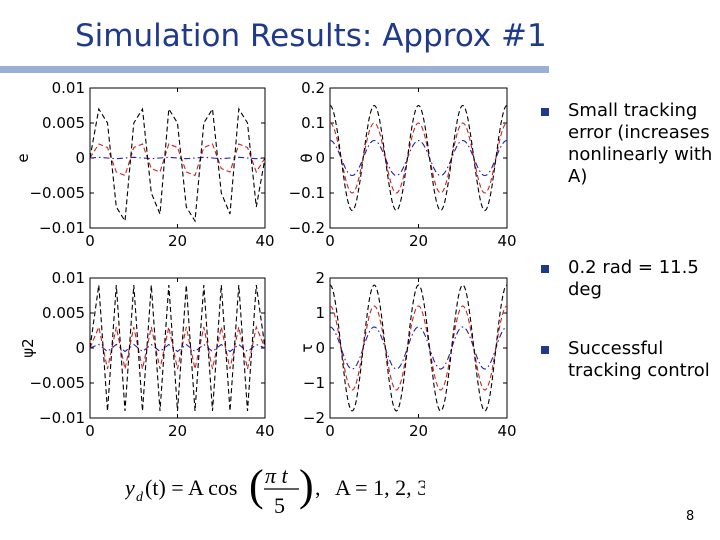 The height and width of the screenshot is (540, 720). I want to click on y-tick-label: 1, so click(320, 313).